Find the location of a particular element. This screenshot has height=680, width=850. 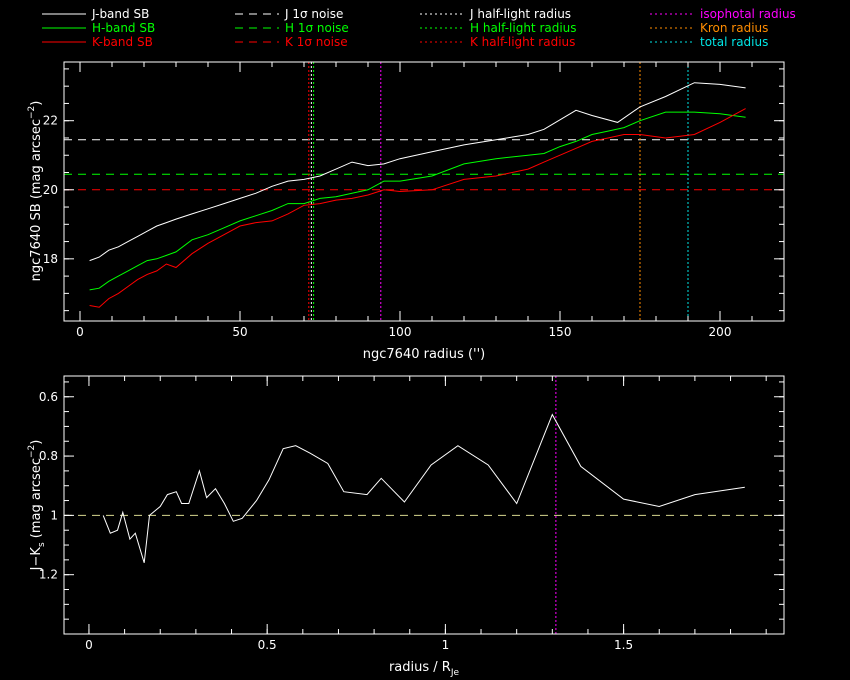

top-ytick-label: 22 is located at coordinates (50, 121).